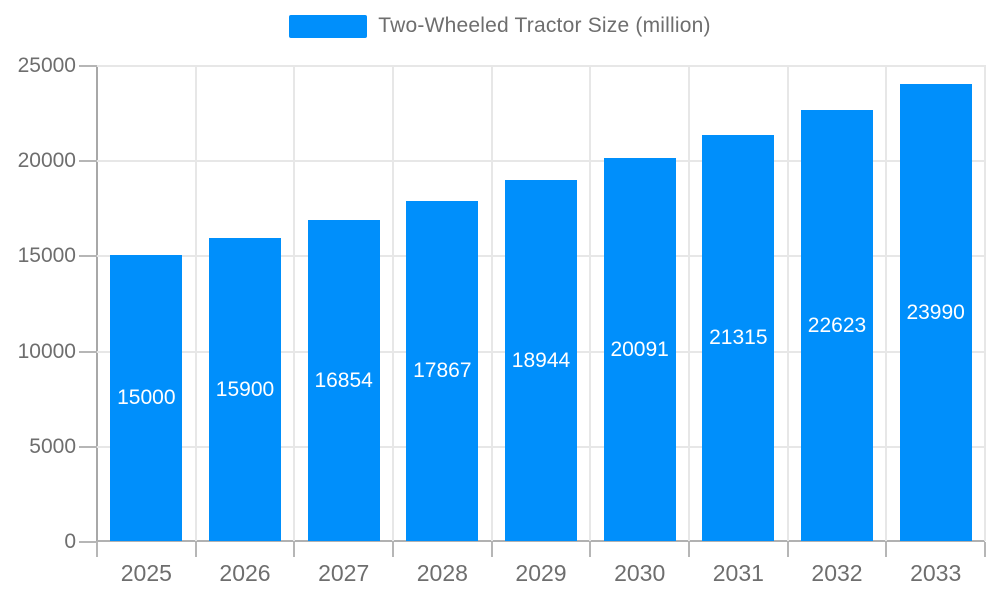  What do you see at coordinates (936, 573) in the screenshot?
I see `x-axis-tick-label: 2033` at bounding box center [936, 573].